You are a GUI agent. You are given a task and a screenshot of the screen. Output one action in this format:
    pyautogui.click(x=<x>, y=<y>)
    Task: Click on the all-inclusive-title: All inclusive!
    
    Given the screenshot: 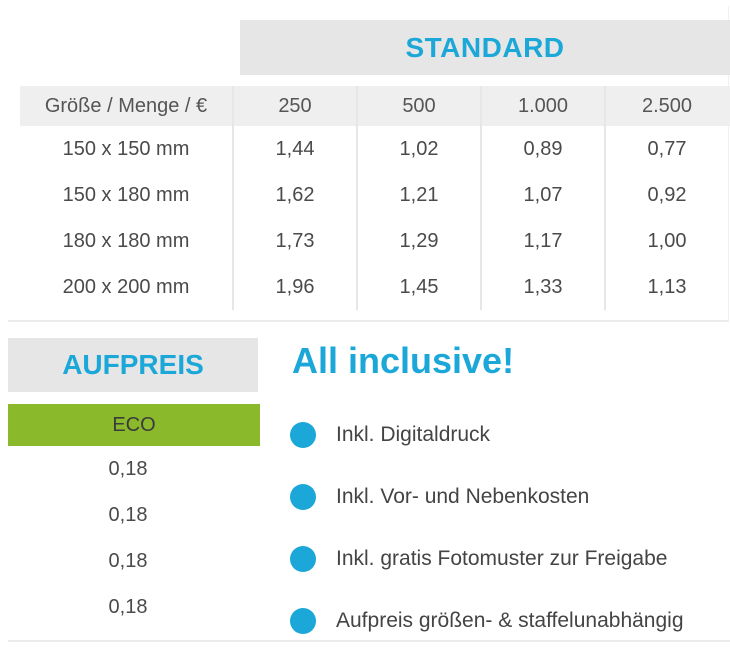 What is the action you would take?
    pyautogui.click(x=403, y=360)
    